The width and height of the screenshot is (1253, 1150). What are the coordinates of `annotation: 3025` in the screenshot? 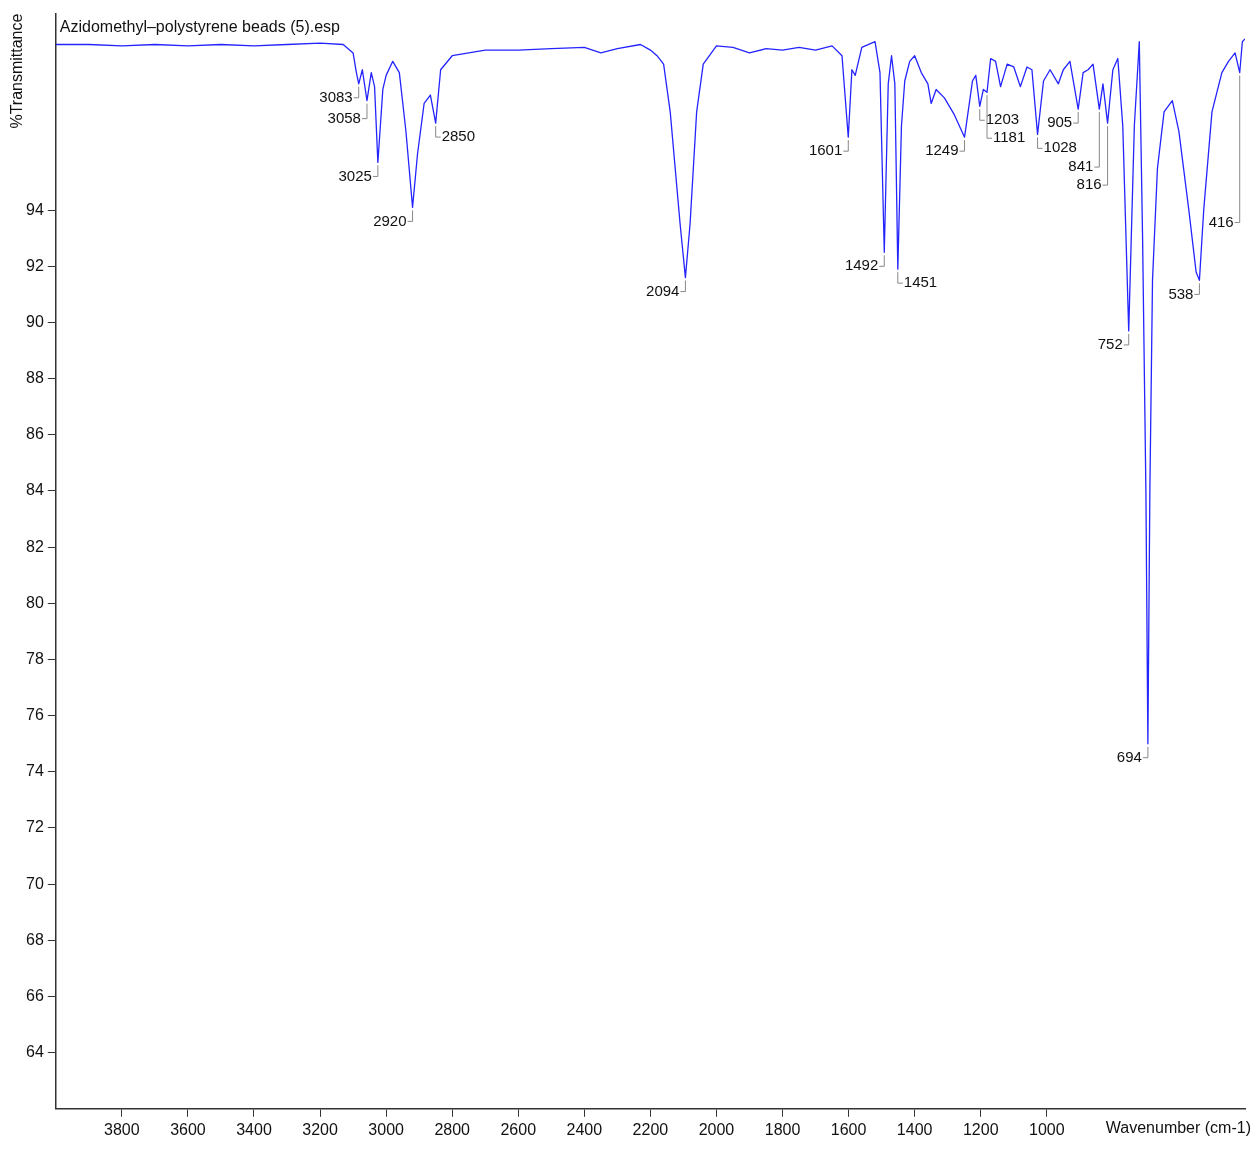 It's located at (355, 175).